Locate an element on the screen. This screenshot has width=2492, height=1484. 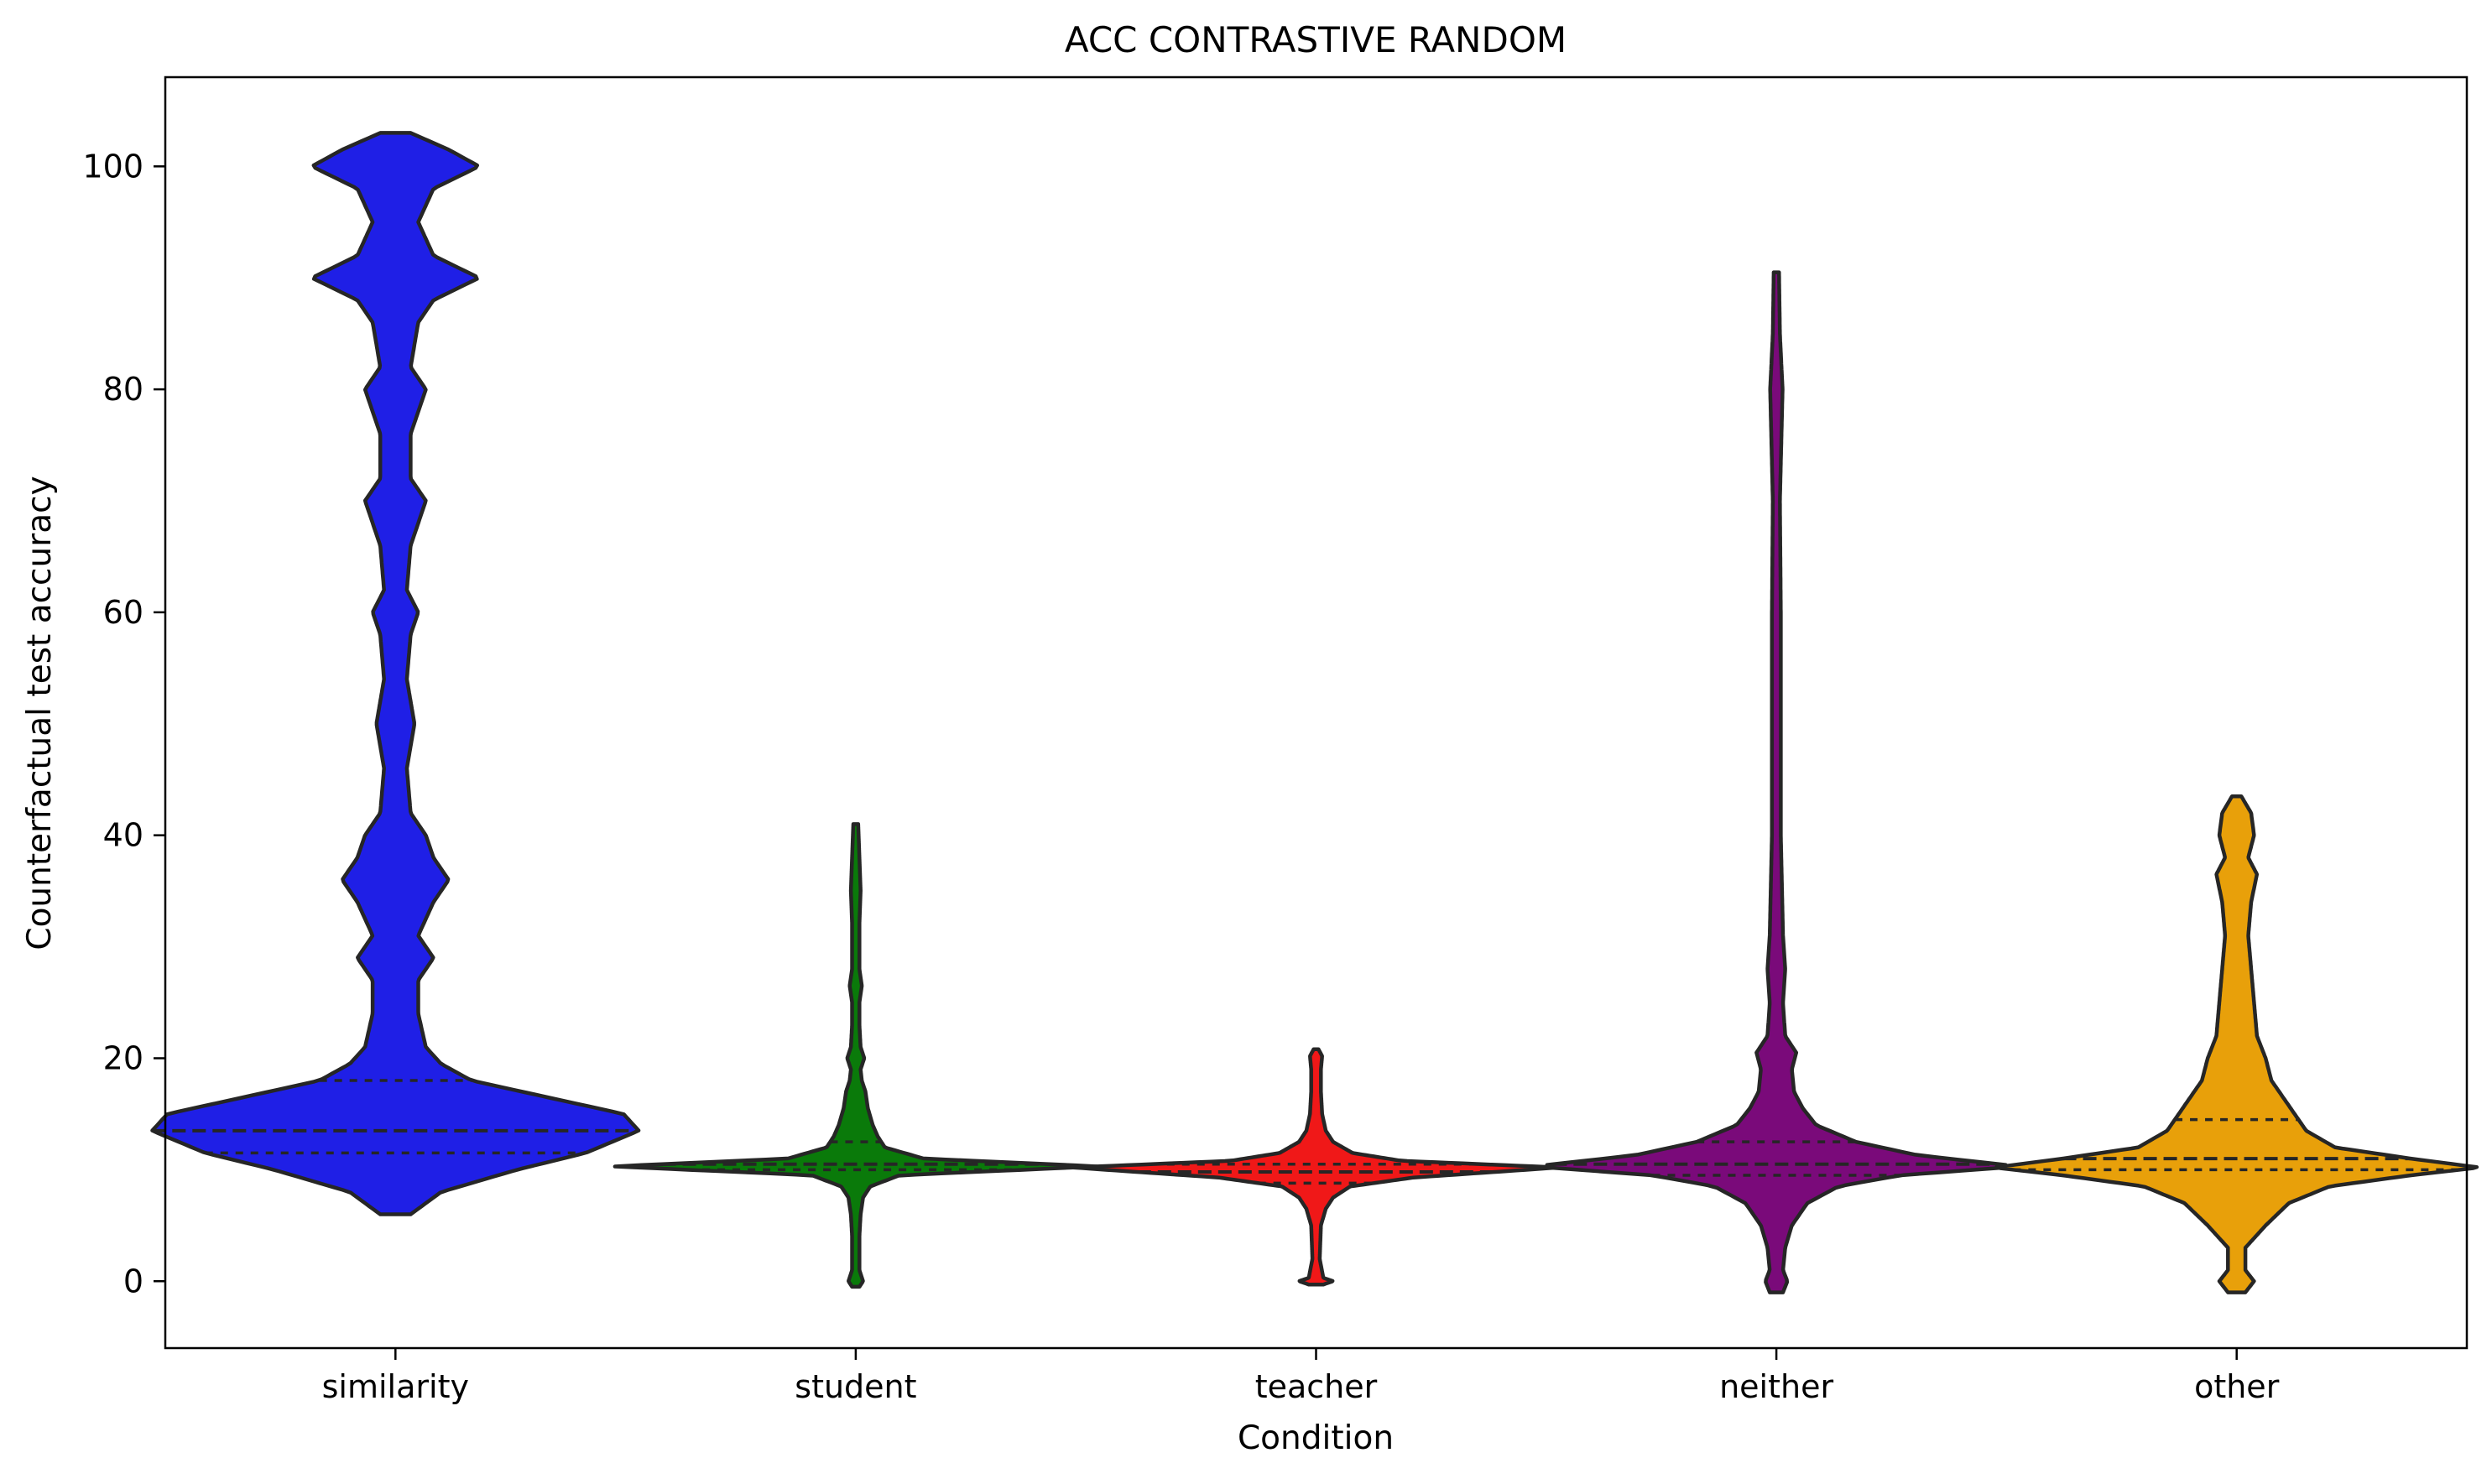
y-tick-label: 60 is located at coordinates (123, 612).